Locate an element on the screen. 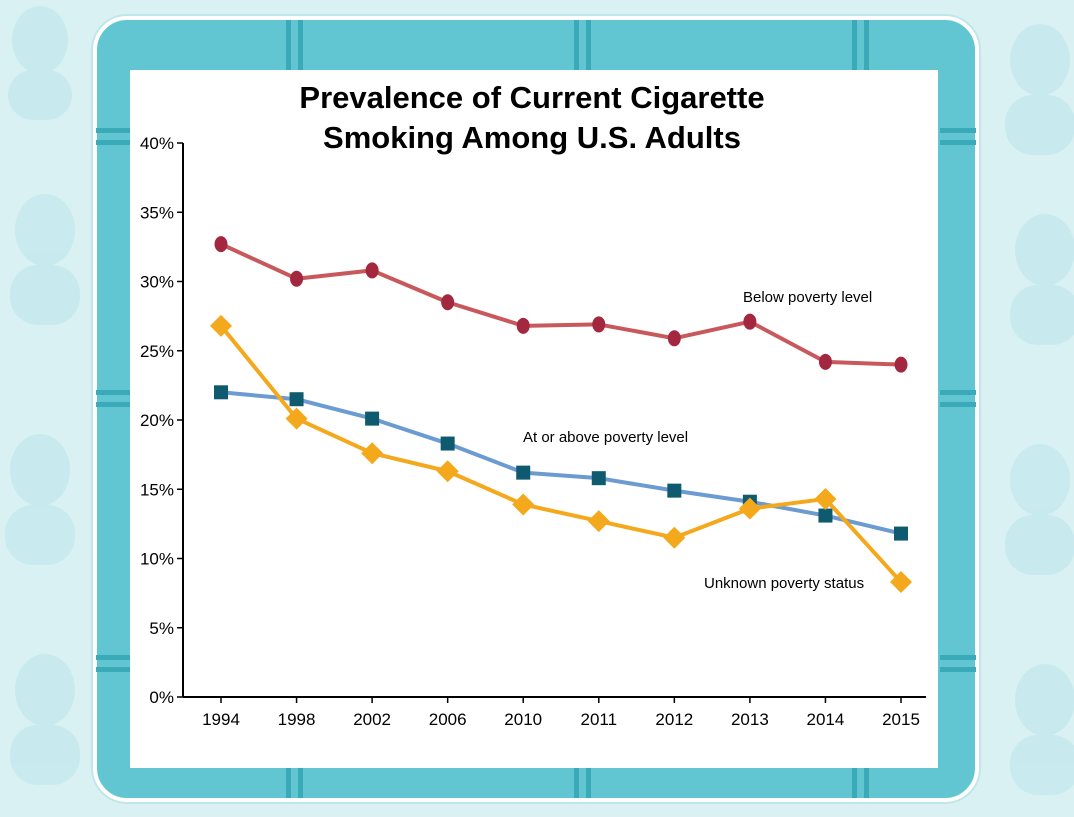  x-tick-label: 2011 is located at coordinates (598, 719).